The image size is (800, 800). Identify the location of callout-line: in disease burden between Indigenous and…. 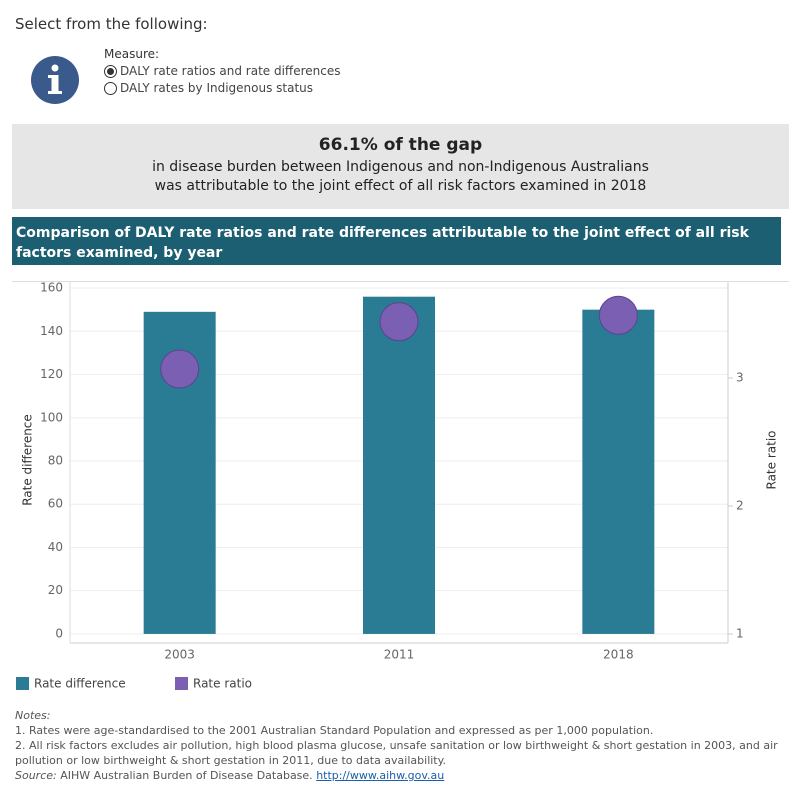
(400, 167).